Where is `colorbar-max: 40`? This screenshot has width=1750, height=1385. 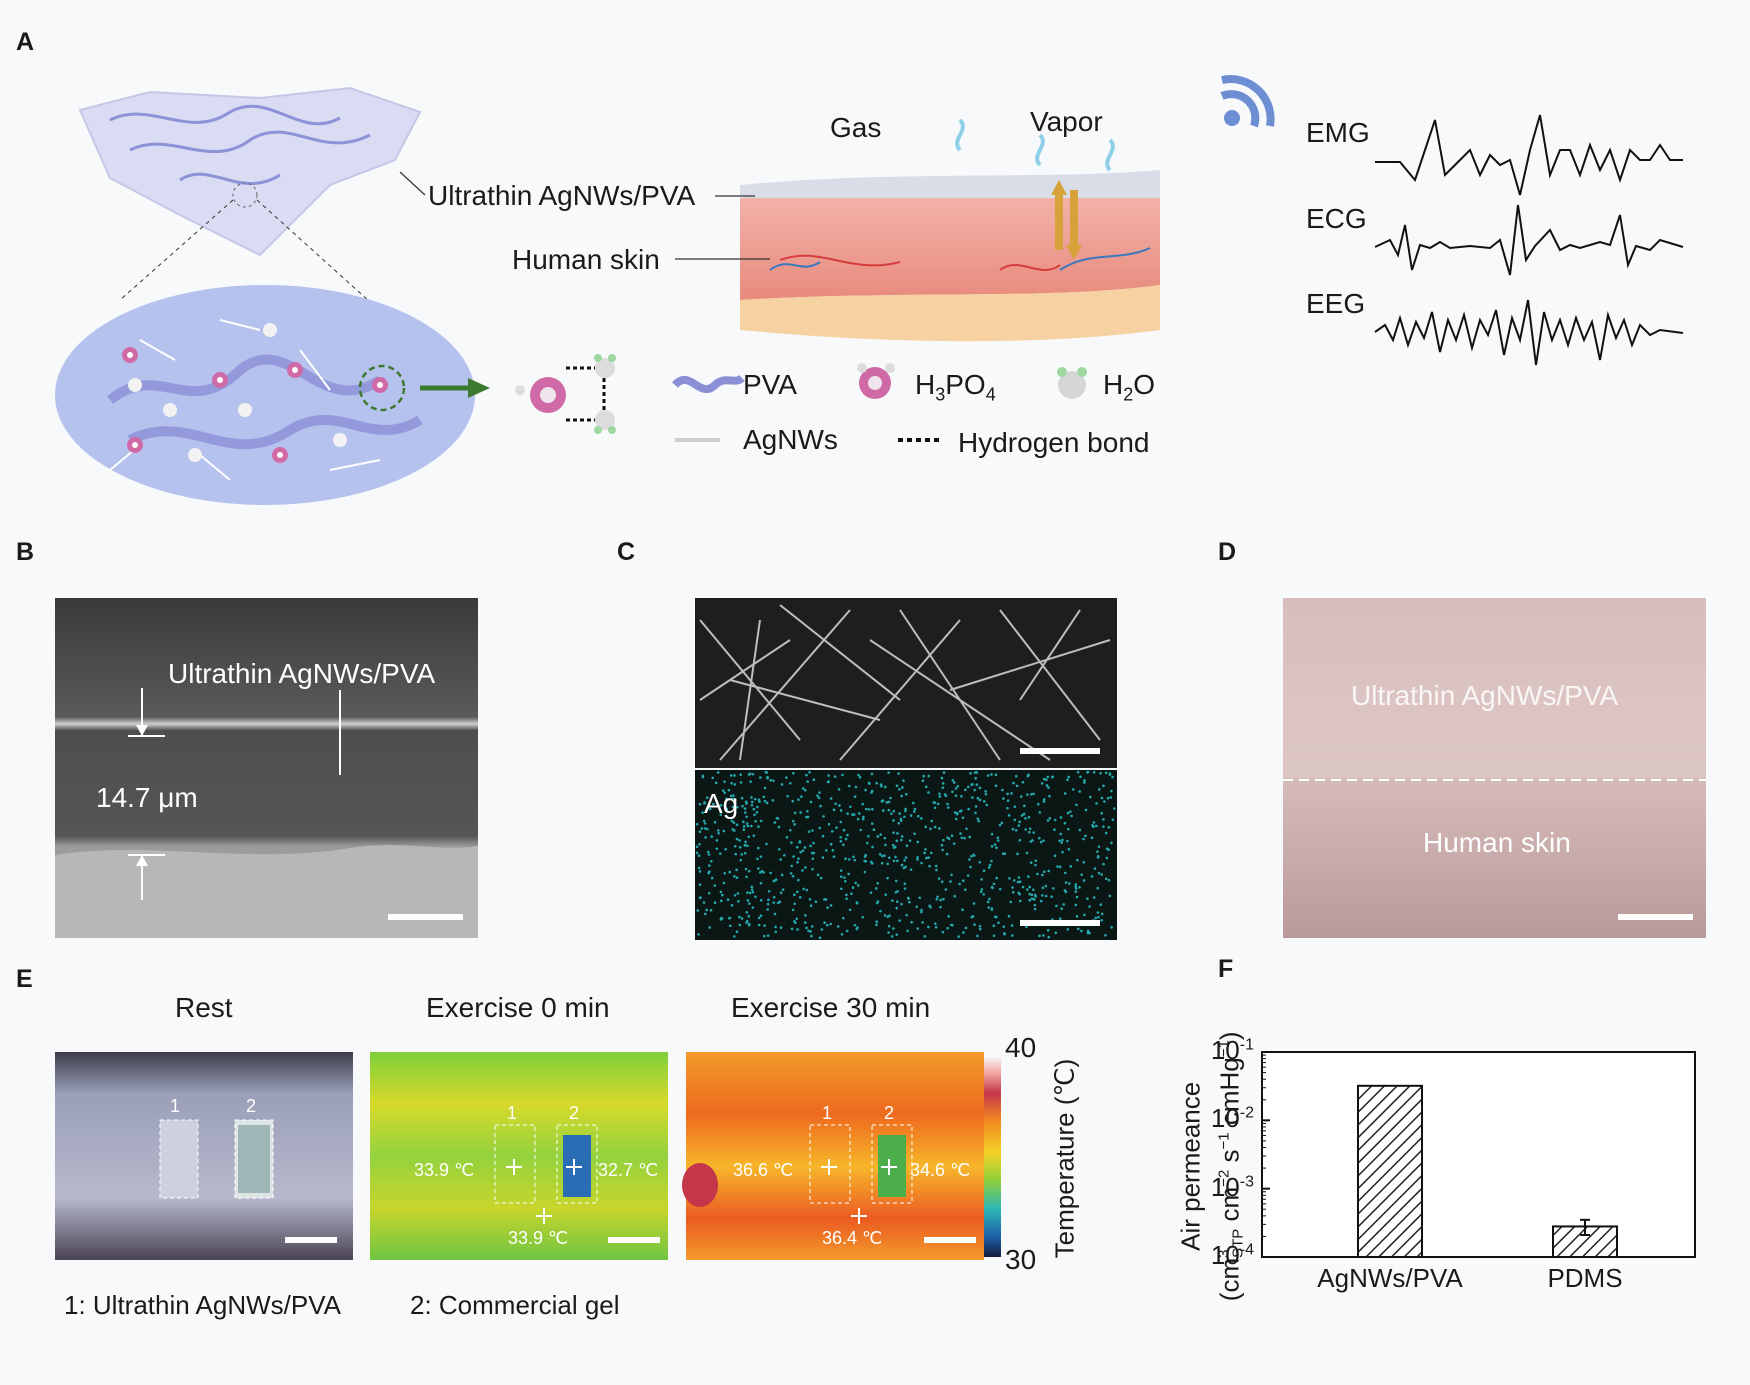
colorbar-max: 40 is located at coordinates (1021, 1047).